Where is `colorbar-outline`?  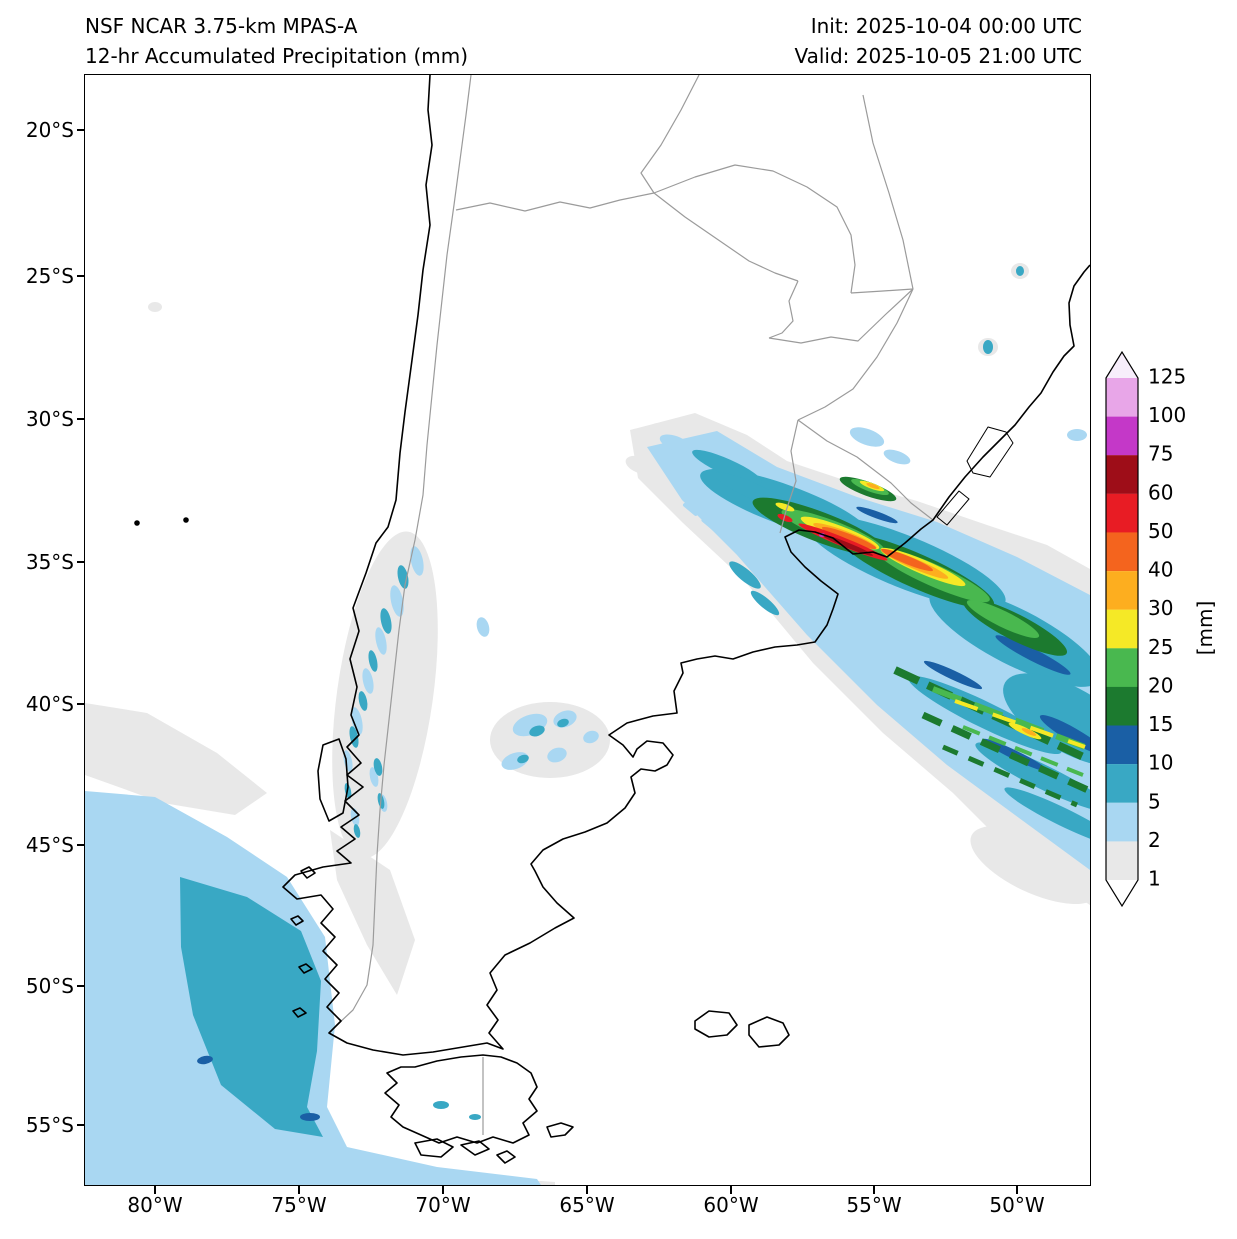 colorbar-outline is located at coordinates (1122, 629).